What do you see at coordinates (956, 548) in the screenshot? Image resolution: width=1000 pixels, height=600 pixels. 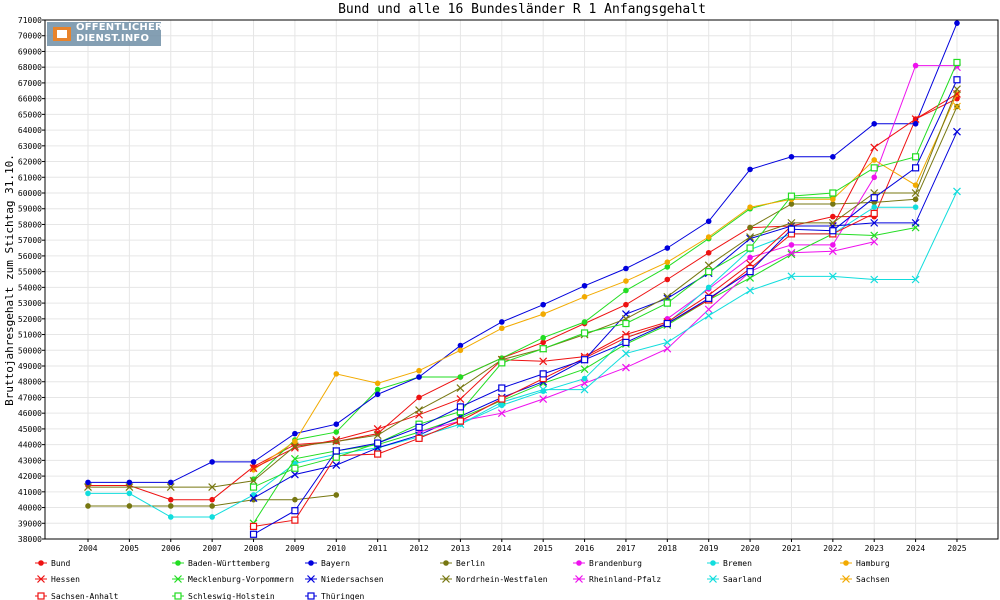 I see `x-tick-label: 2025` at bounding box center [956, 548].